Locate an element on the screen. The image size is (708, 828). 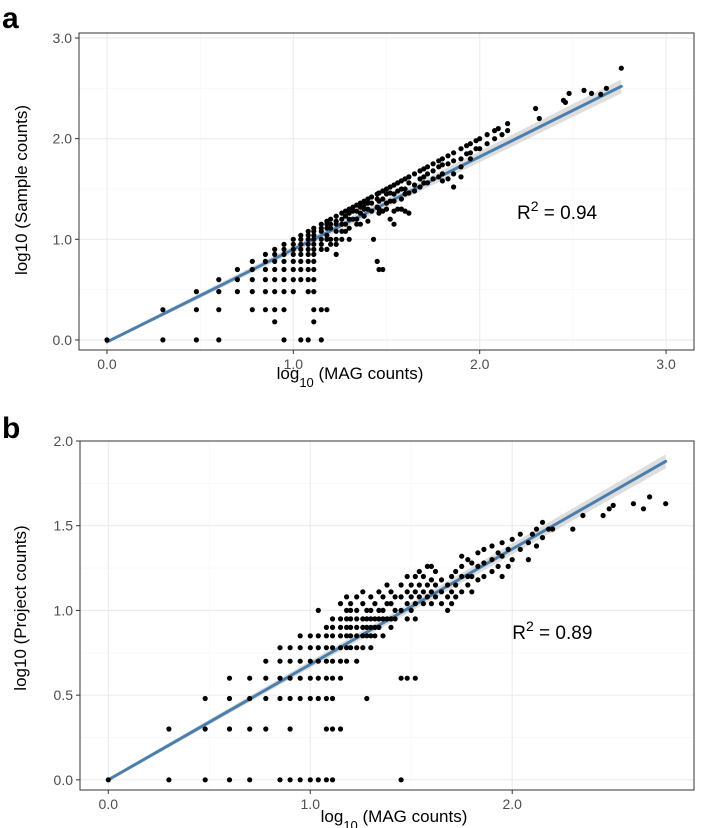
panel-a-x-title: log10 (MAG counts) is located at coordinates (350, 377).